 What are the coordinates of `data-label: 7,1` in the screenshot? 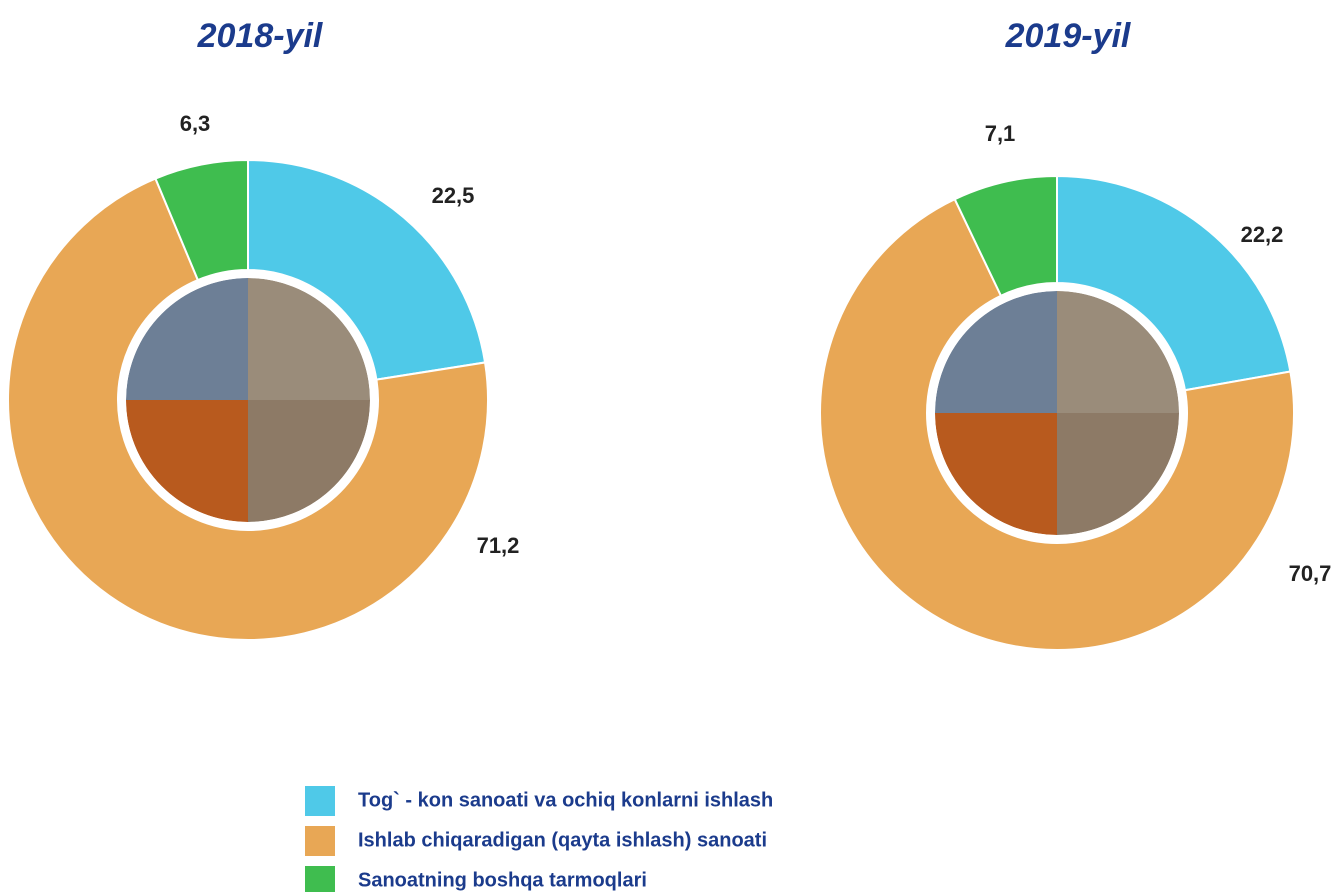 It's located at (1000, 133).